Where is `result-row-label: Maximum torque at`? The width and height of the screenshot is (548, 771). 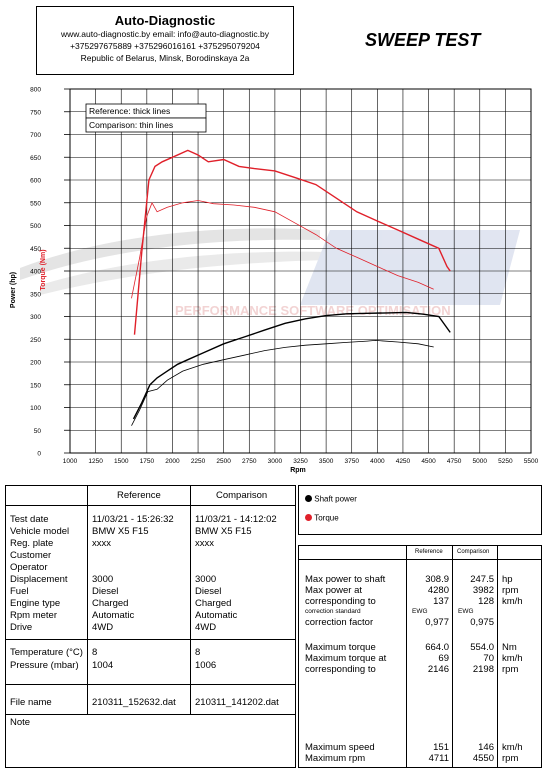
result-row-label: Maximum torque at is located at coordinates (346, 658).